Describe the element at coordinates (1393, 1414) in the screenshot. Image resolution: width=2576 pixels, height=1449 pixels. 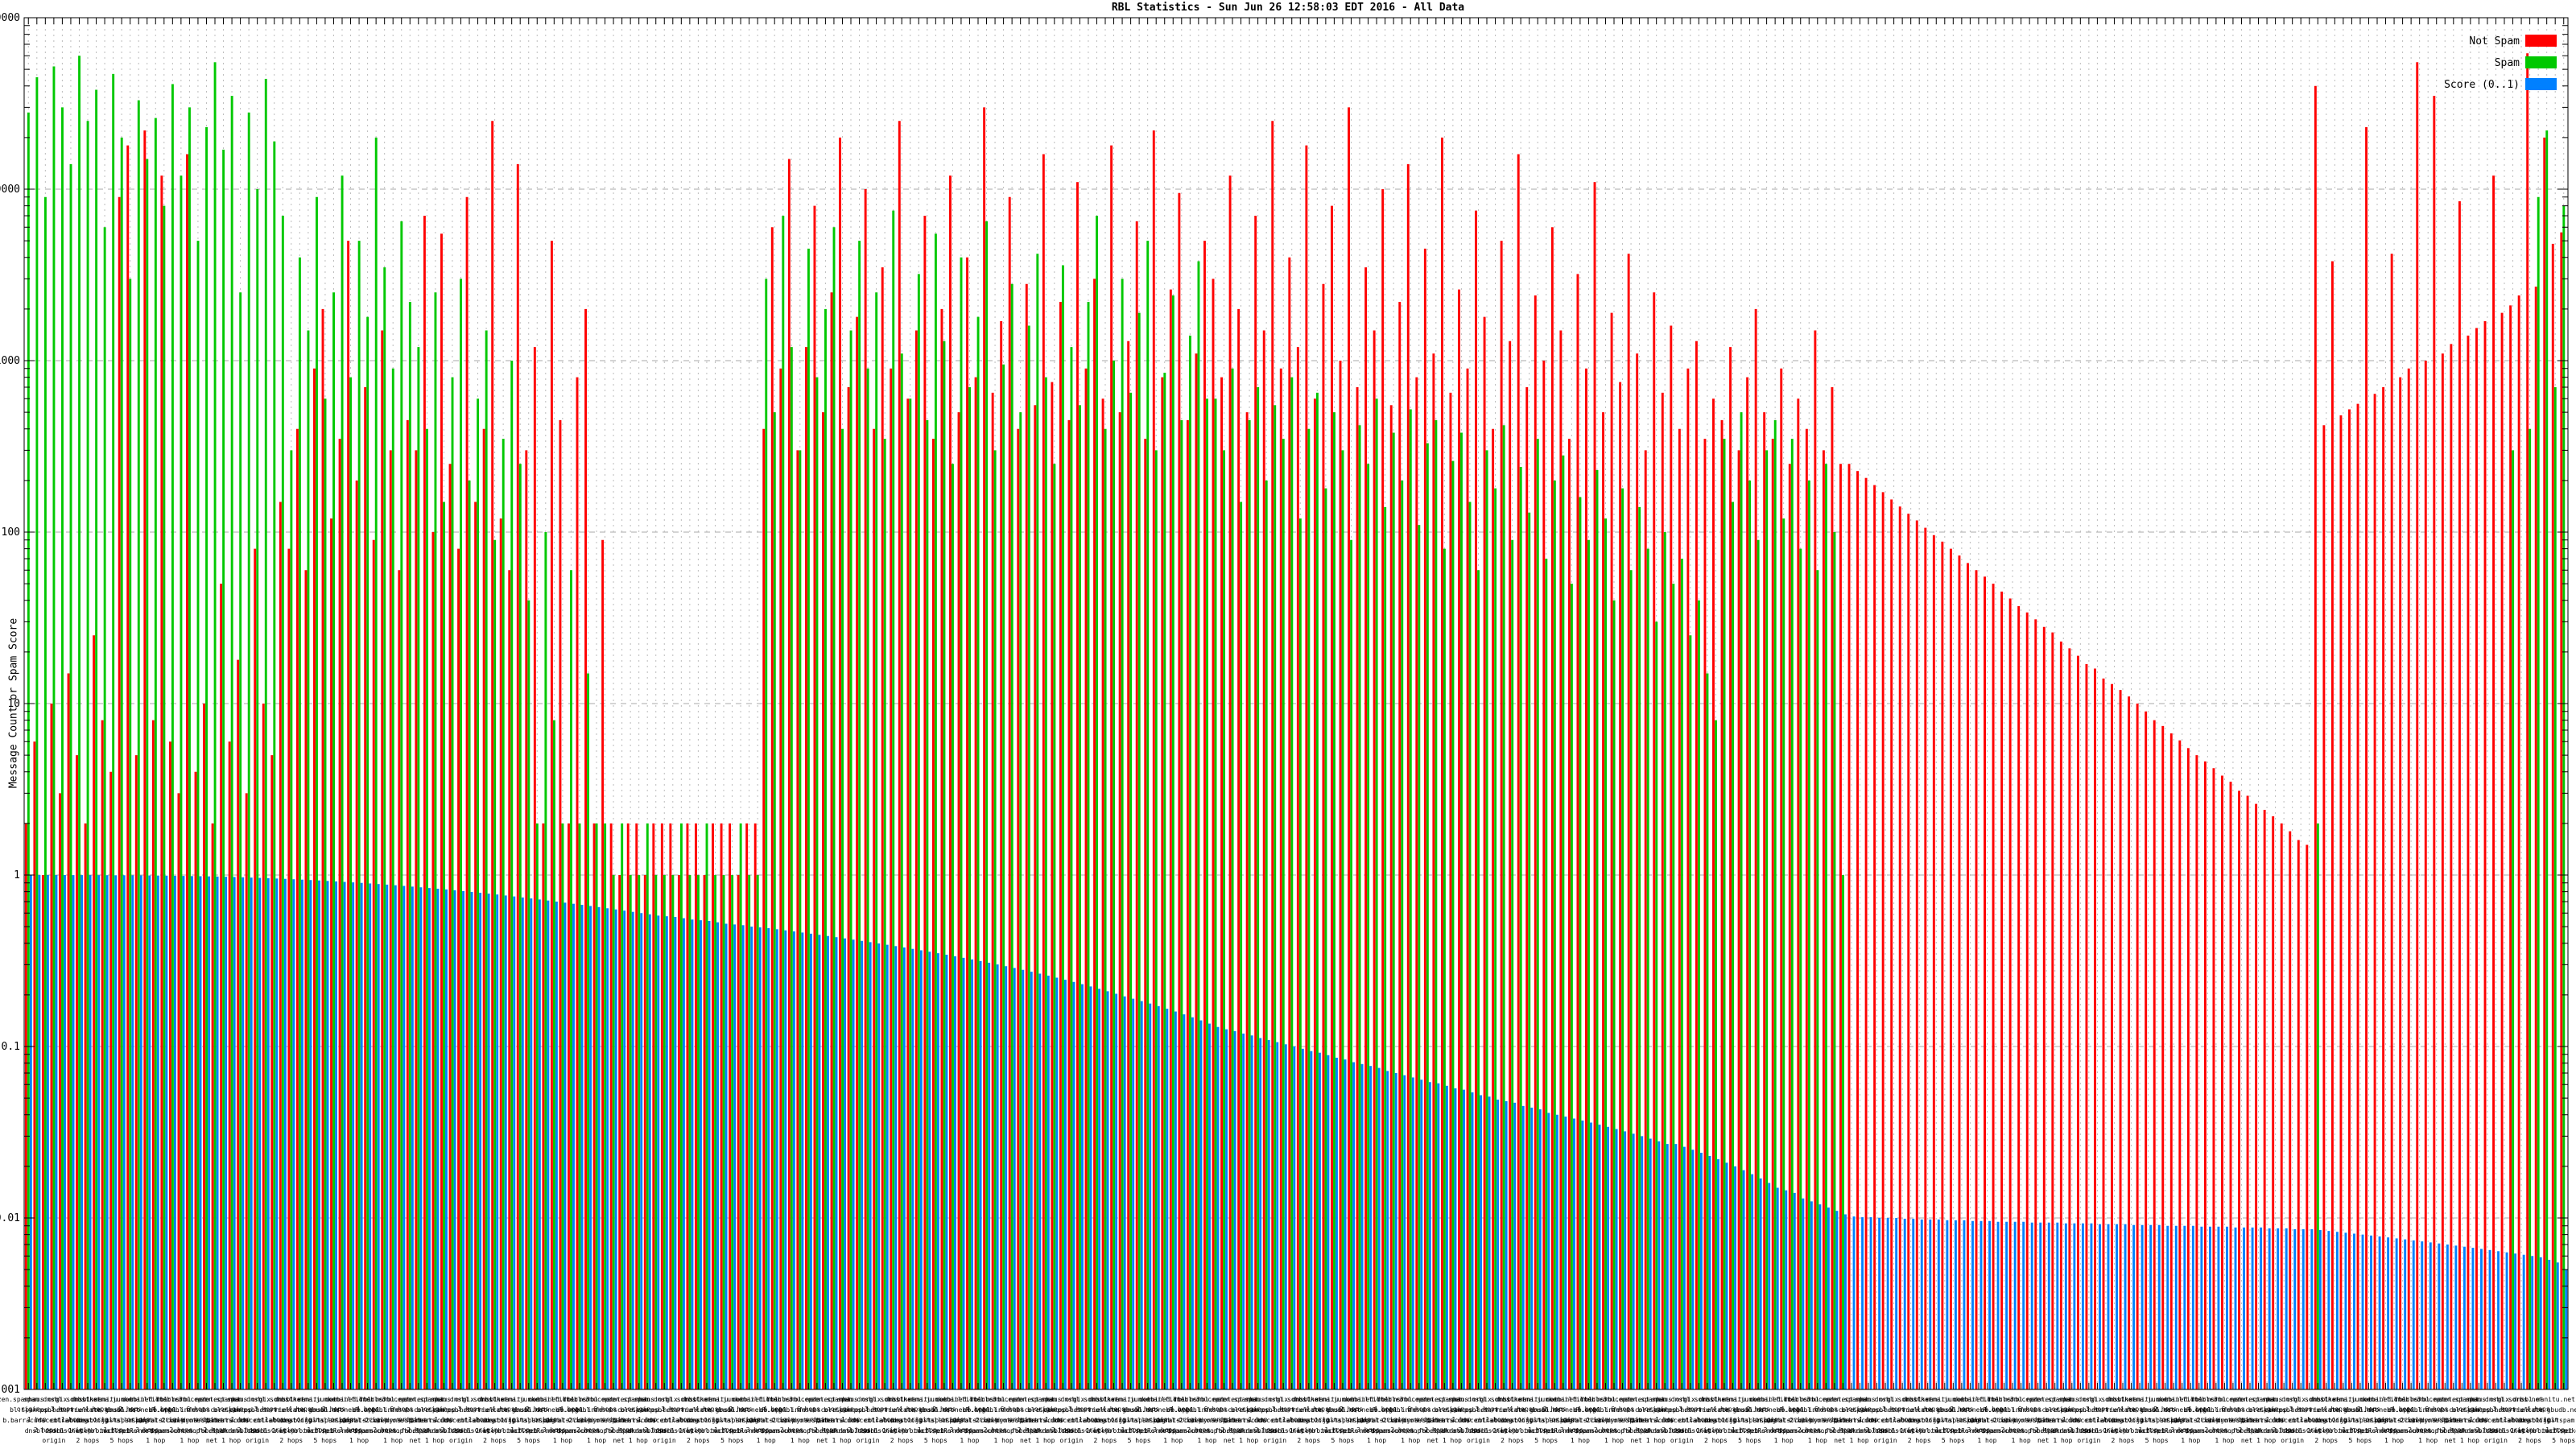
I see `x-tick-label: db.wpbl.info origin` at that location.